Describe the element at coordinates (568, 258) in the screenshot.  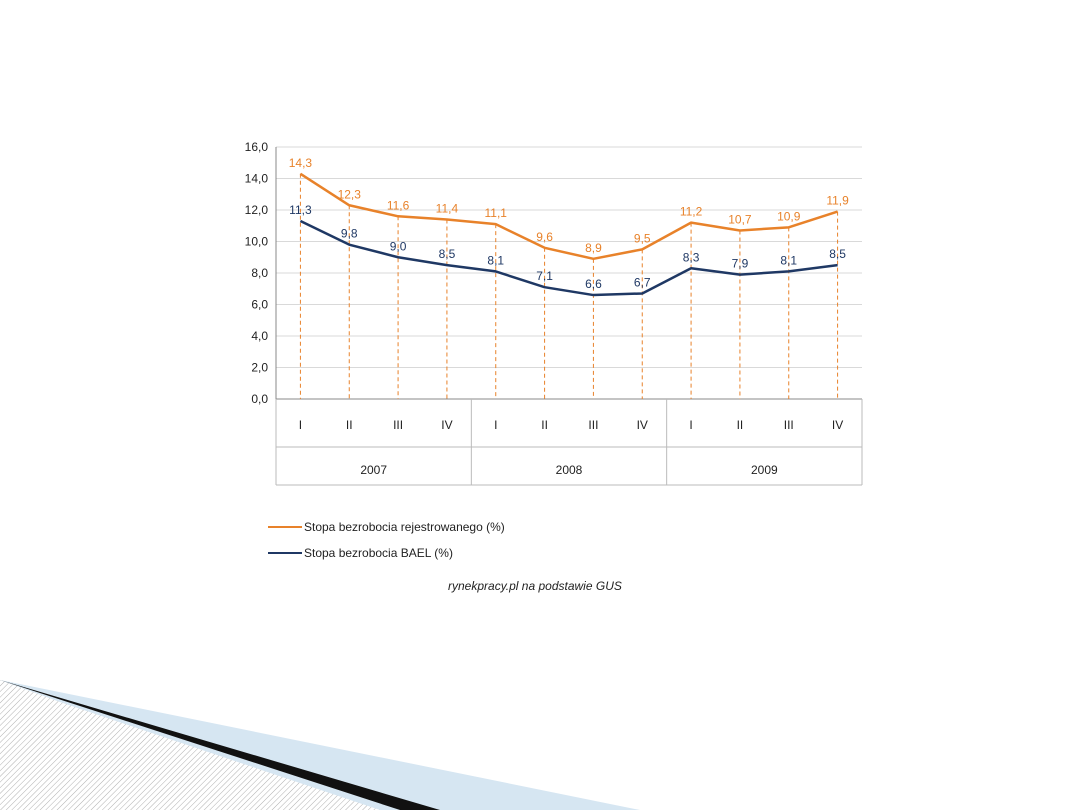
I see `series-line-bael` at that location.